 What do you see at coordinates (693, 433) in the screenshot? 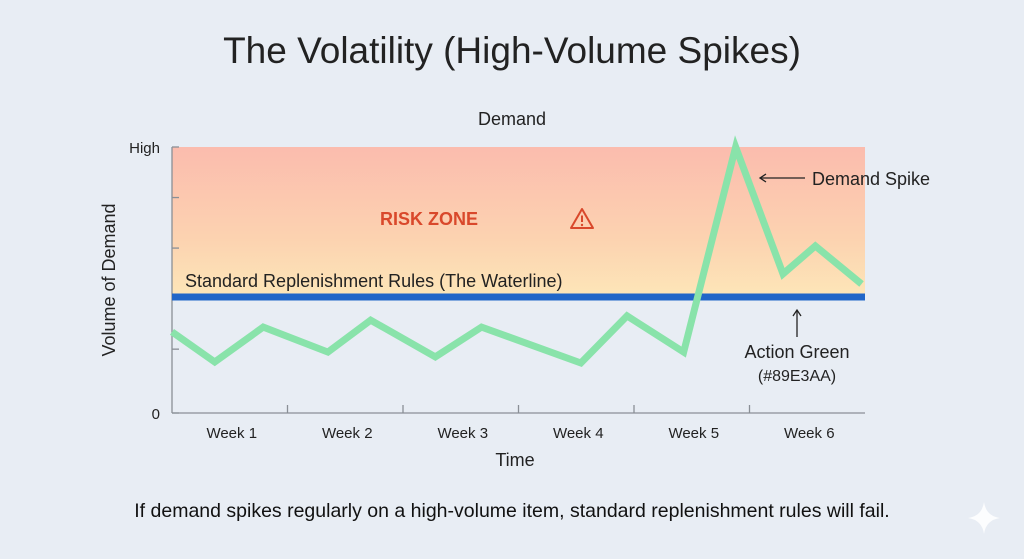
I see `x-tick-label: Week 5` at bounding box center [693, 433].